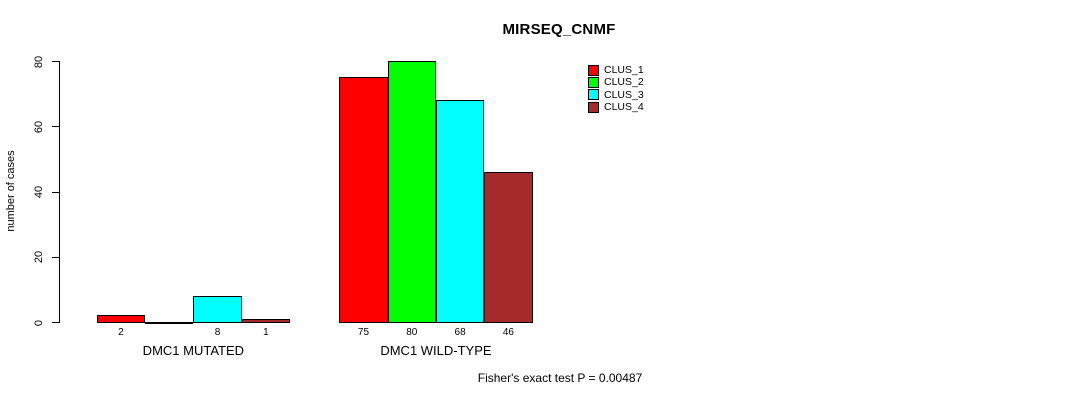 This screenshot has height=400, width=1090. Describe the element at coordinates (624, 70) in the screenshot. I see `legend-label: CLUS_1` at that location.